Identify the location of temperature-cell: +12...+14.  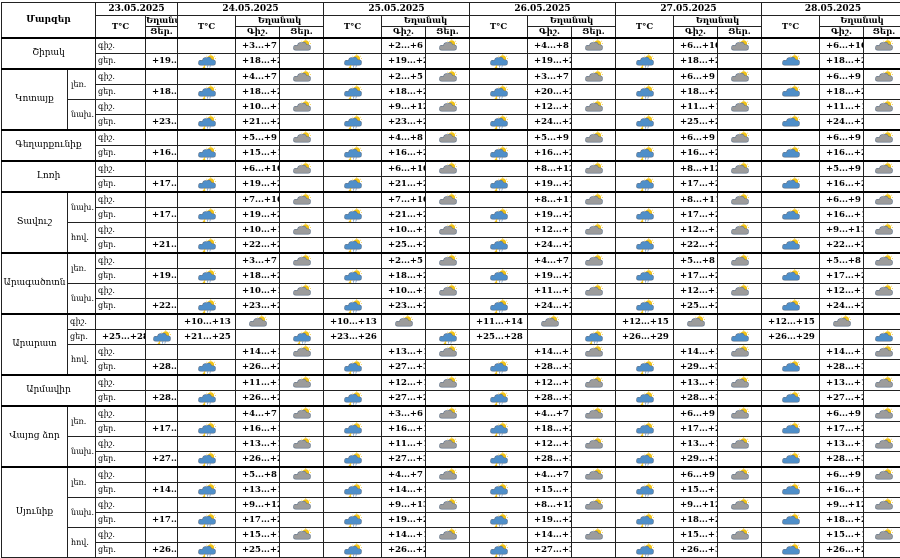
(550, 383).